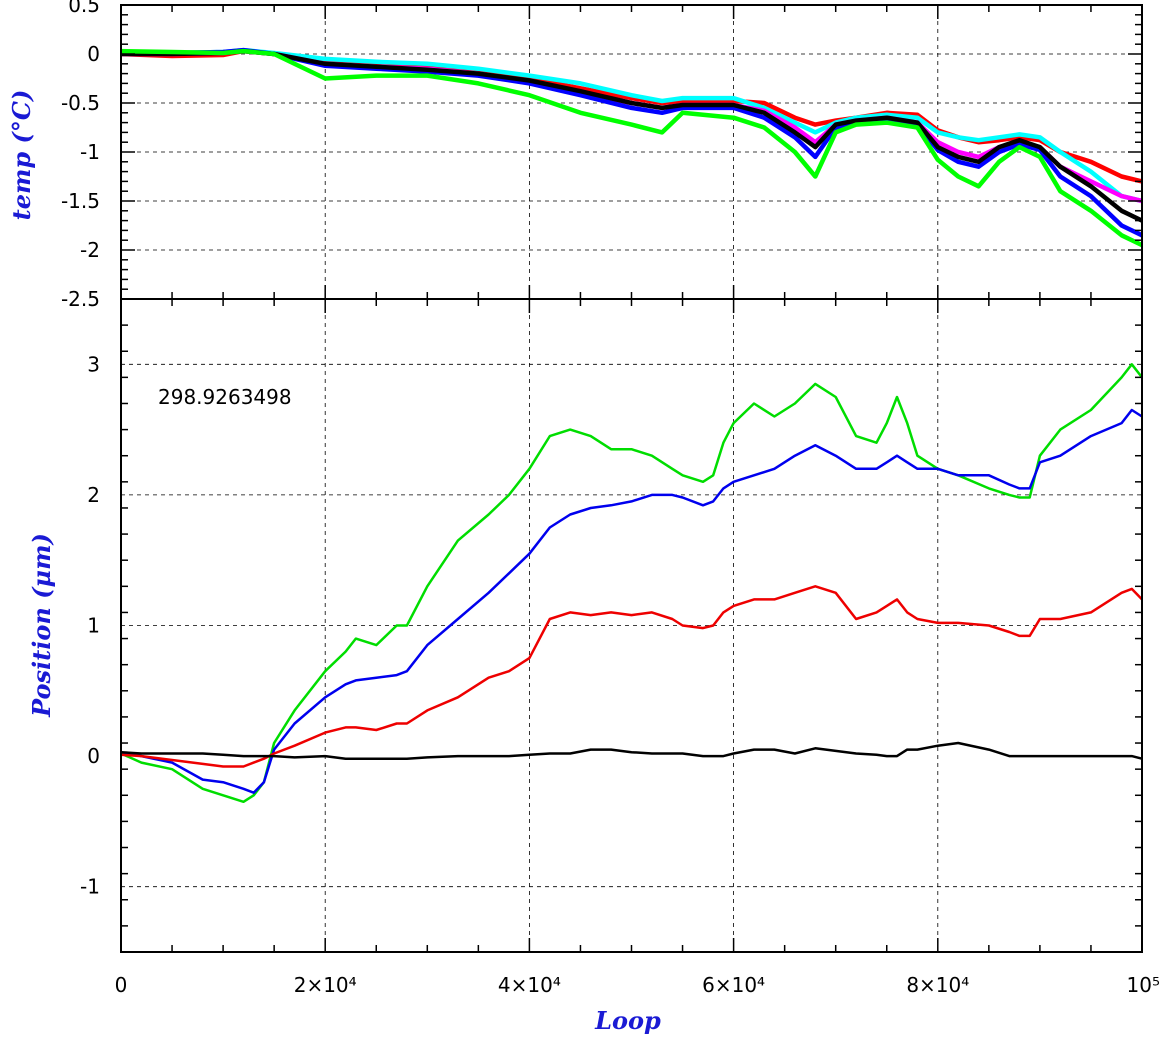 This screenshot has height=1037, width=1164. Describe the element at coordinates (637, 985) in the screenshot. I see `x-tick-labels: 0 2×10⁴ 4×10⁴ 6×10⁴ 8×10⁴ 10⁵` at that location.